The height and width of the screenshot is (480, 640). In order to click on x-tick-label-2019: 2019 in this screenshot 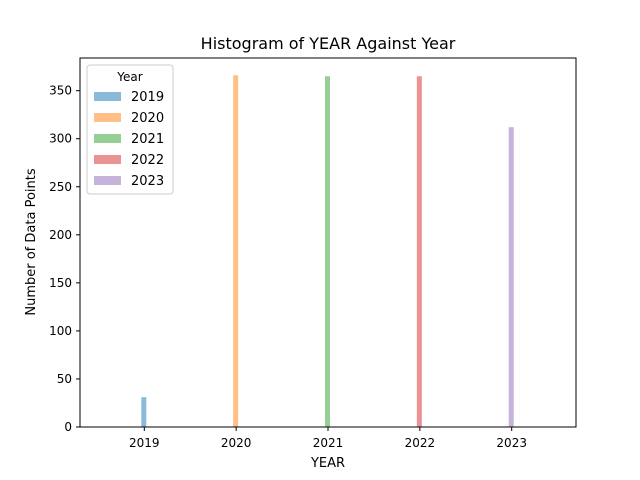, I will do `click(144, 443)`.